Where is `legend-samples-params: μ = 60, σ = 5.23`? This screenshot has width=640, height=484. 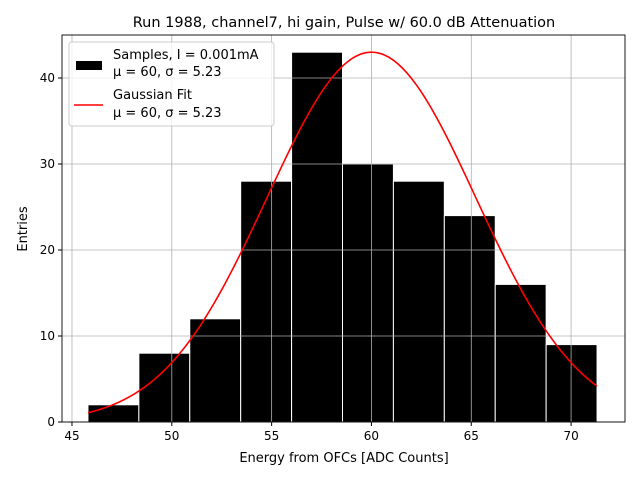 legend-samples-params: μ = 60, σ = 5.23 is located at coordinates (167, 72).